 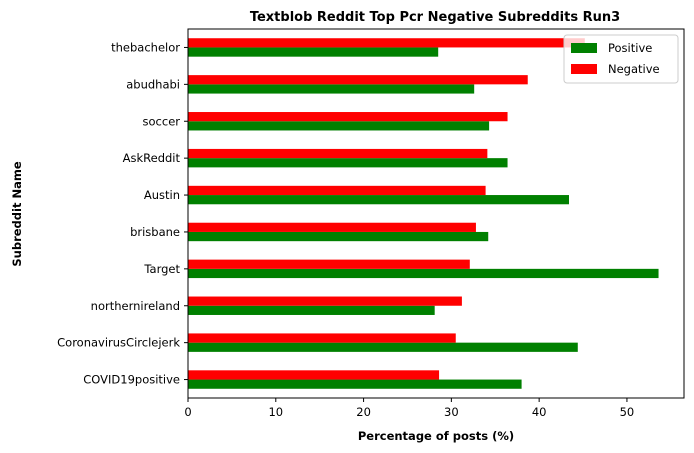 What do you see at coordinates (153, 84) in the screenshot?
I see `y-tick-label: abudhabi` at bounding box center [153, 84].